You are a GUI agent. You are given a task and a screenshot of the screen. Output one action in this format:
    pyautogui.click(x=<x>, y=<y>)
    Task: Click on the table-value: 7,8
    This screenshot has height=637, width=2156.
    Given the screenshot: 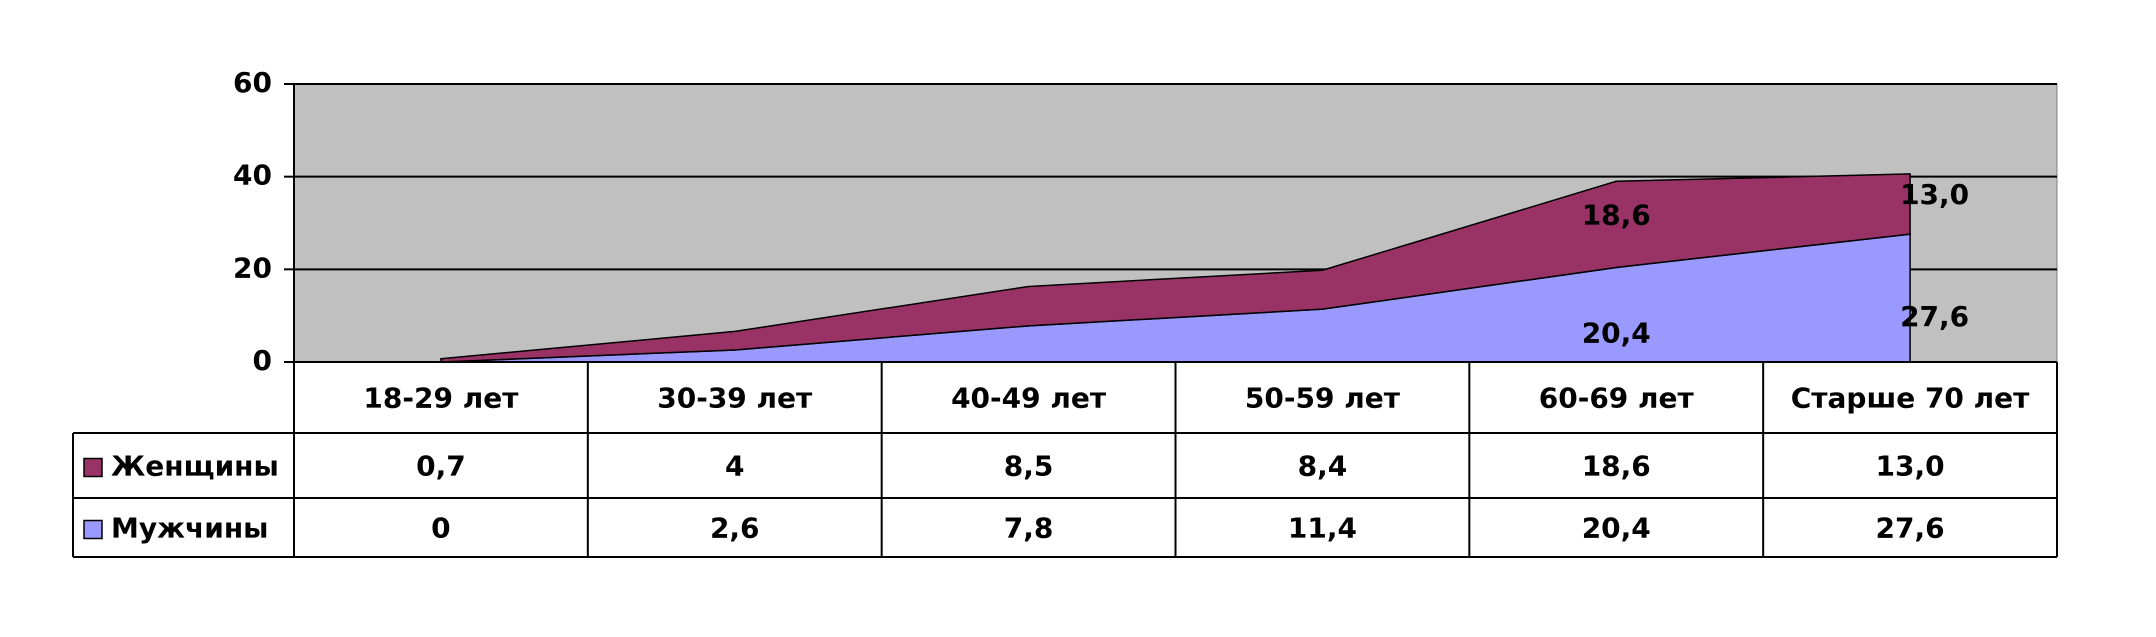 What is the action you would take?
    pyautogui.click(x=1029, y=528)
    